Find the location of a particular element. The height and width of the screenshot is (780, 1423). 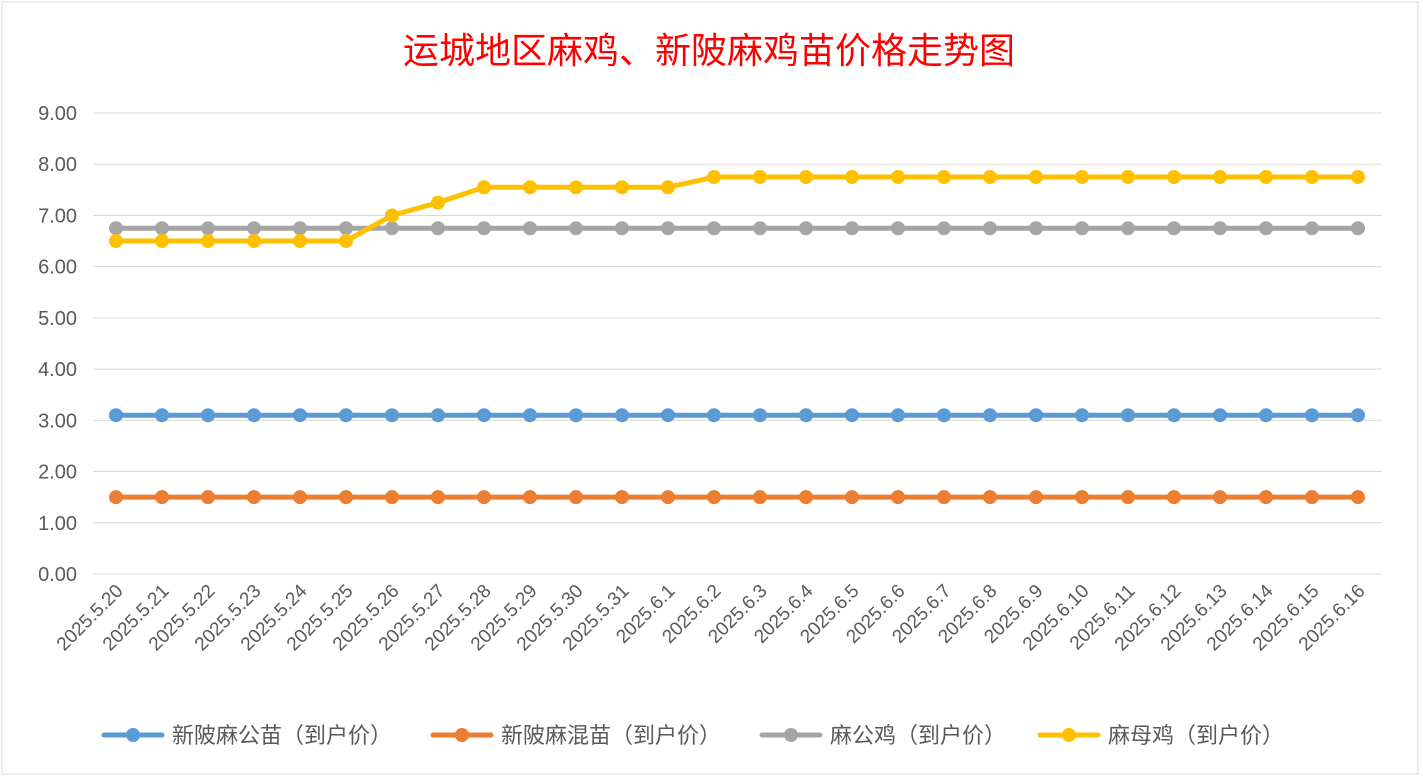

y-tick-label: 5.00 is located at coordinates (57, 319).